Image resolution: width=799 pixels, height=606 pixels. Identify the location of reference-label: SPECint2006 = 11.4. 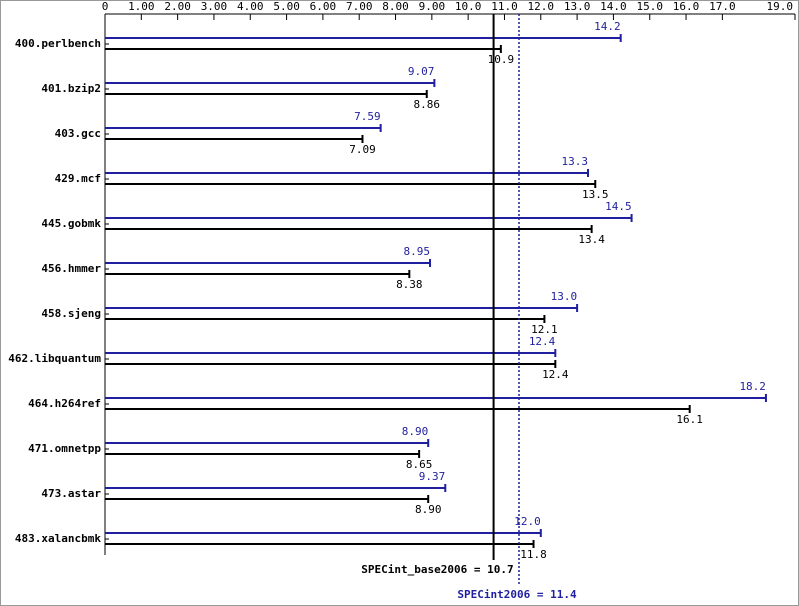
(517, 594).